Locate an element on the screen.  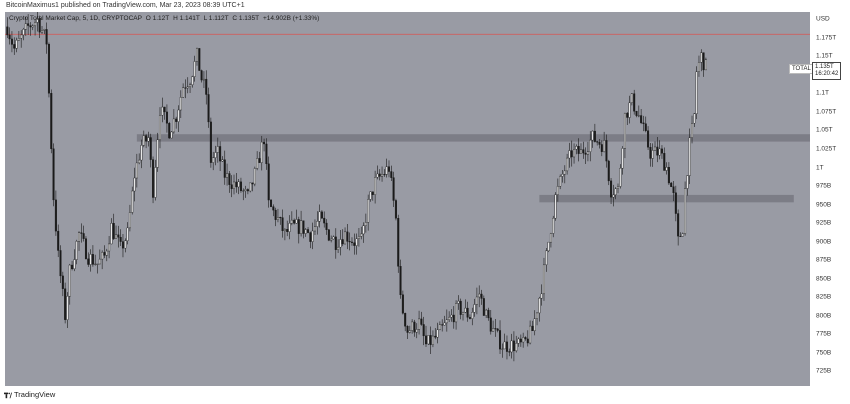
legend-open: O 1.12T is located at coordinates (157, 18).